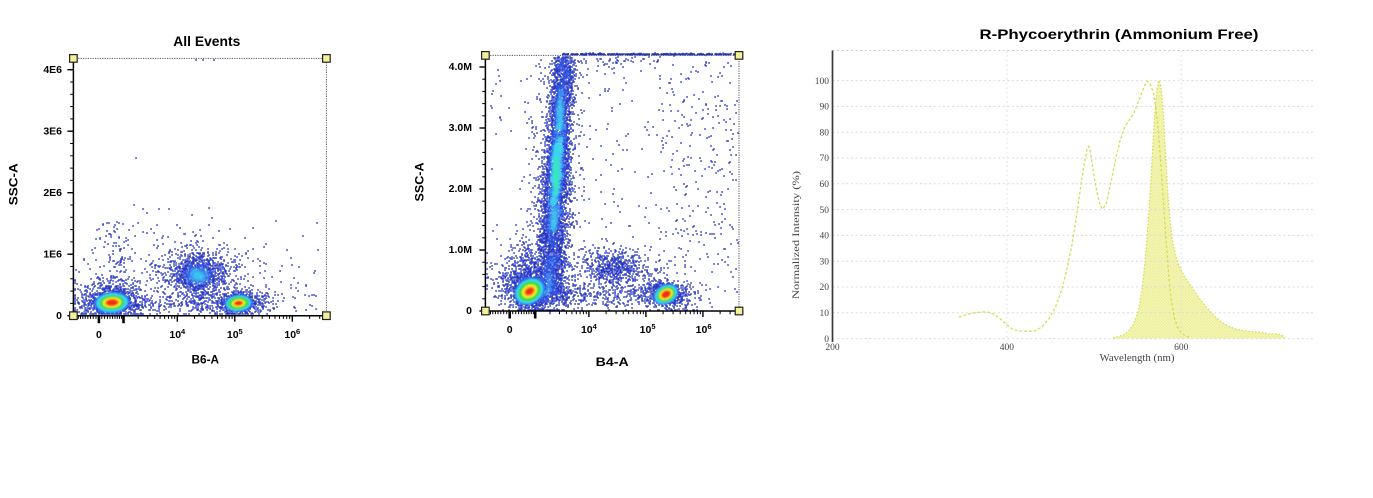  I want to click on svg-text: 2E6, so click(52, 193).